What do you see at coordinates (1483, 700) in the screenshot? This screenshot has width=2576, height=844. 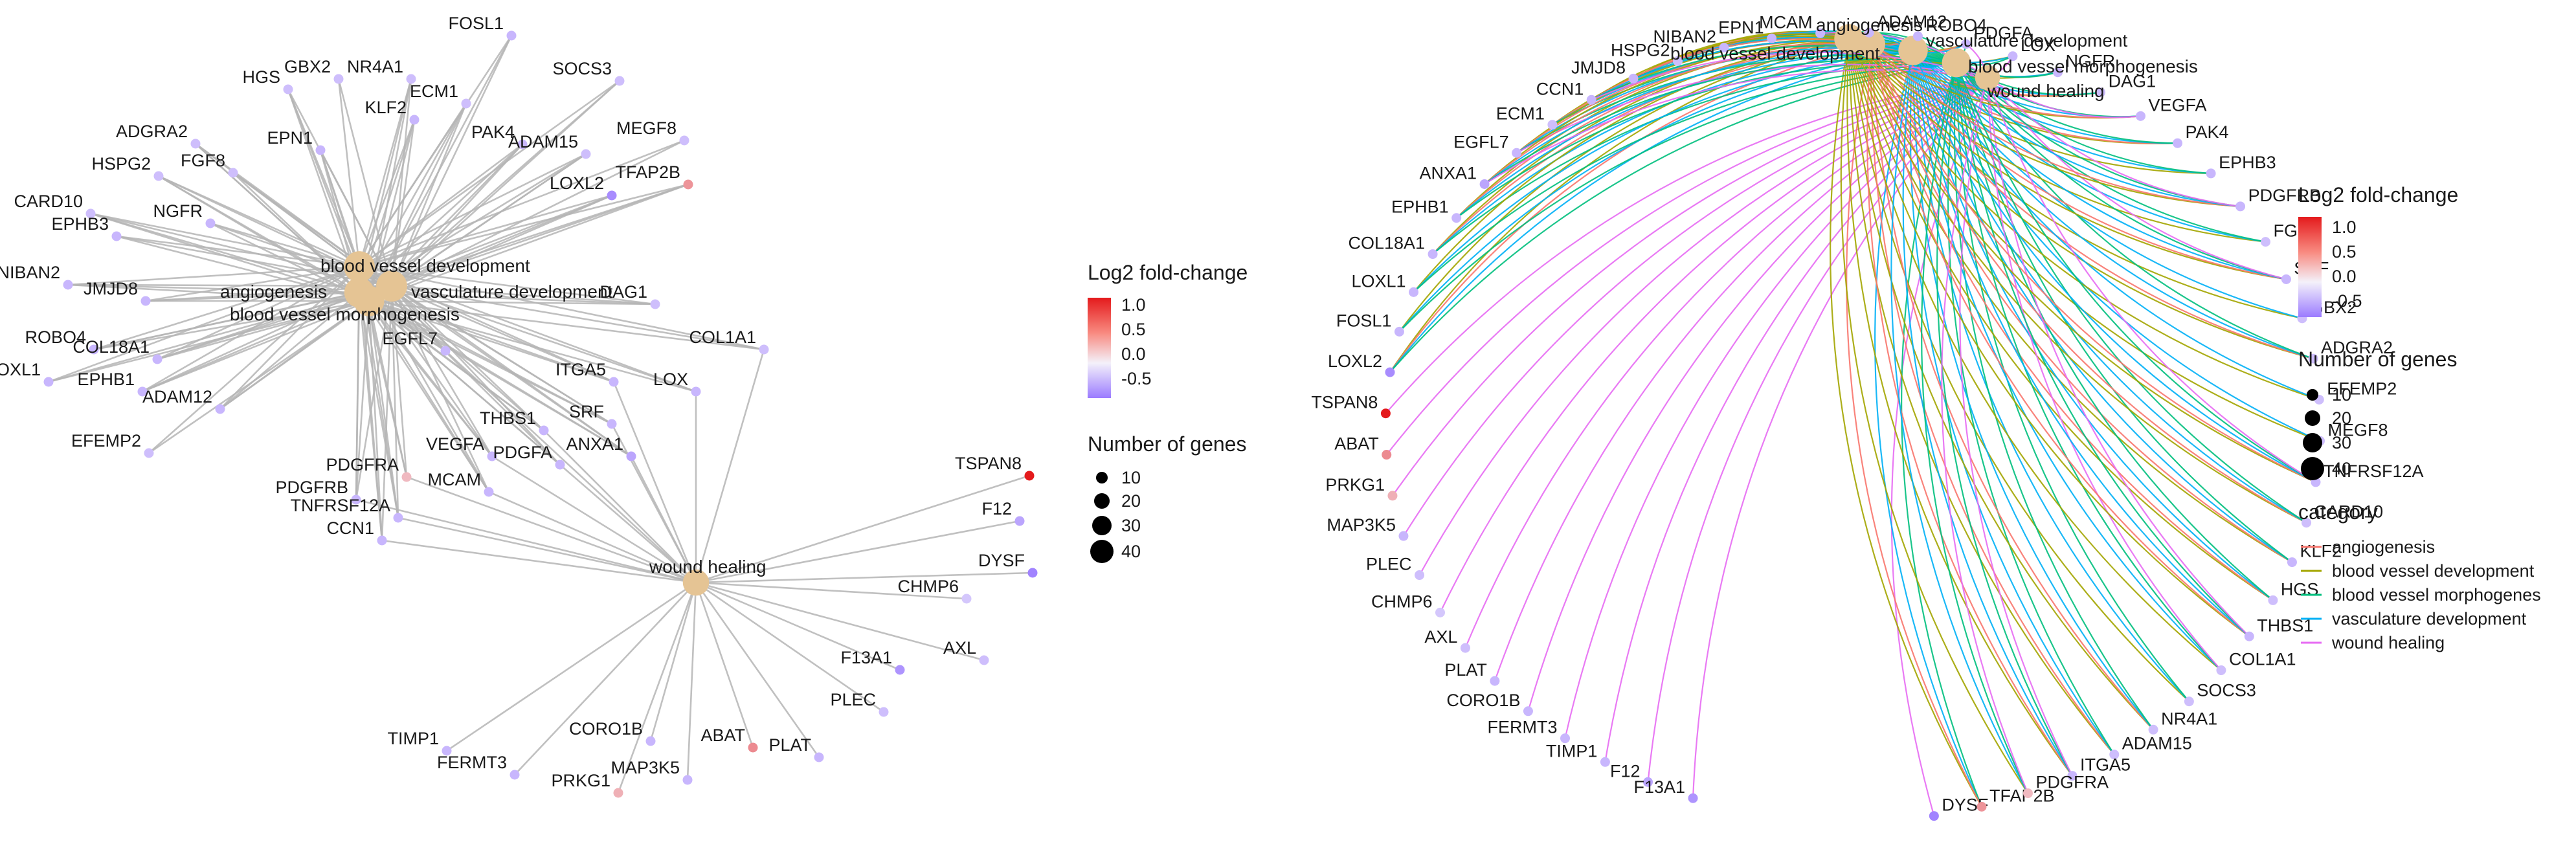 I see `gene-label: CORO1B` at bounding box center [1483, 700].